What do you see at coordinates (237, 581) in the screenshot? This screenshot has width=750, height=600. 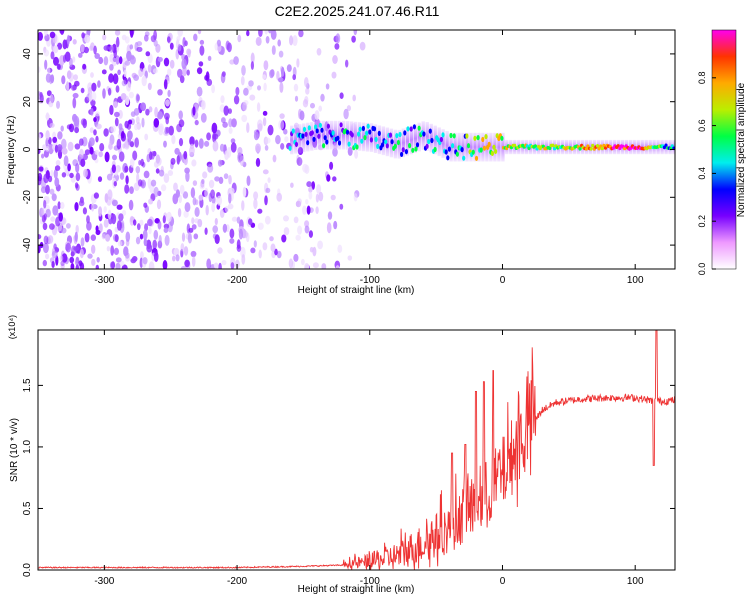 I see `x-tick-label: -200` at bounding box center [237, 581].